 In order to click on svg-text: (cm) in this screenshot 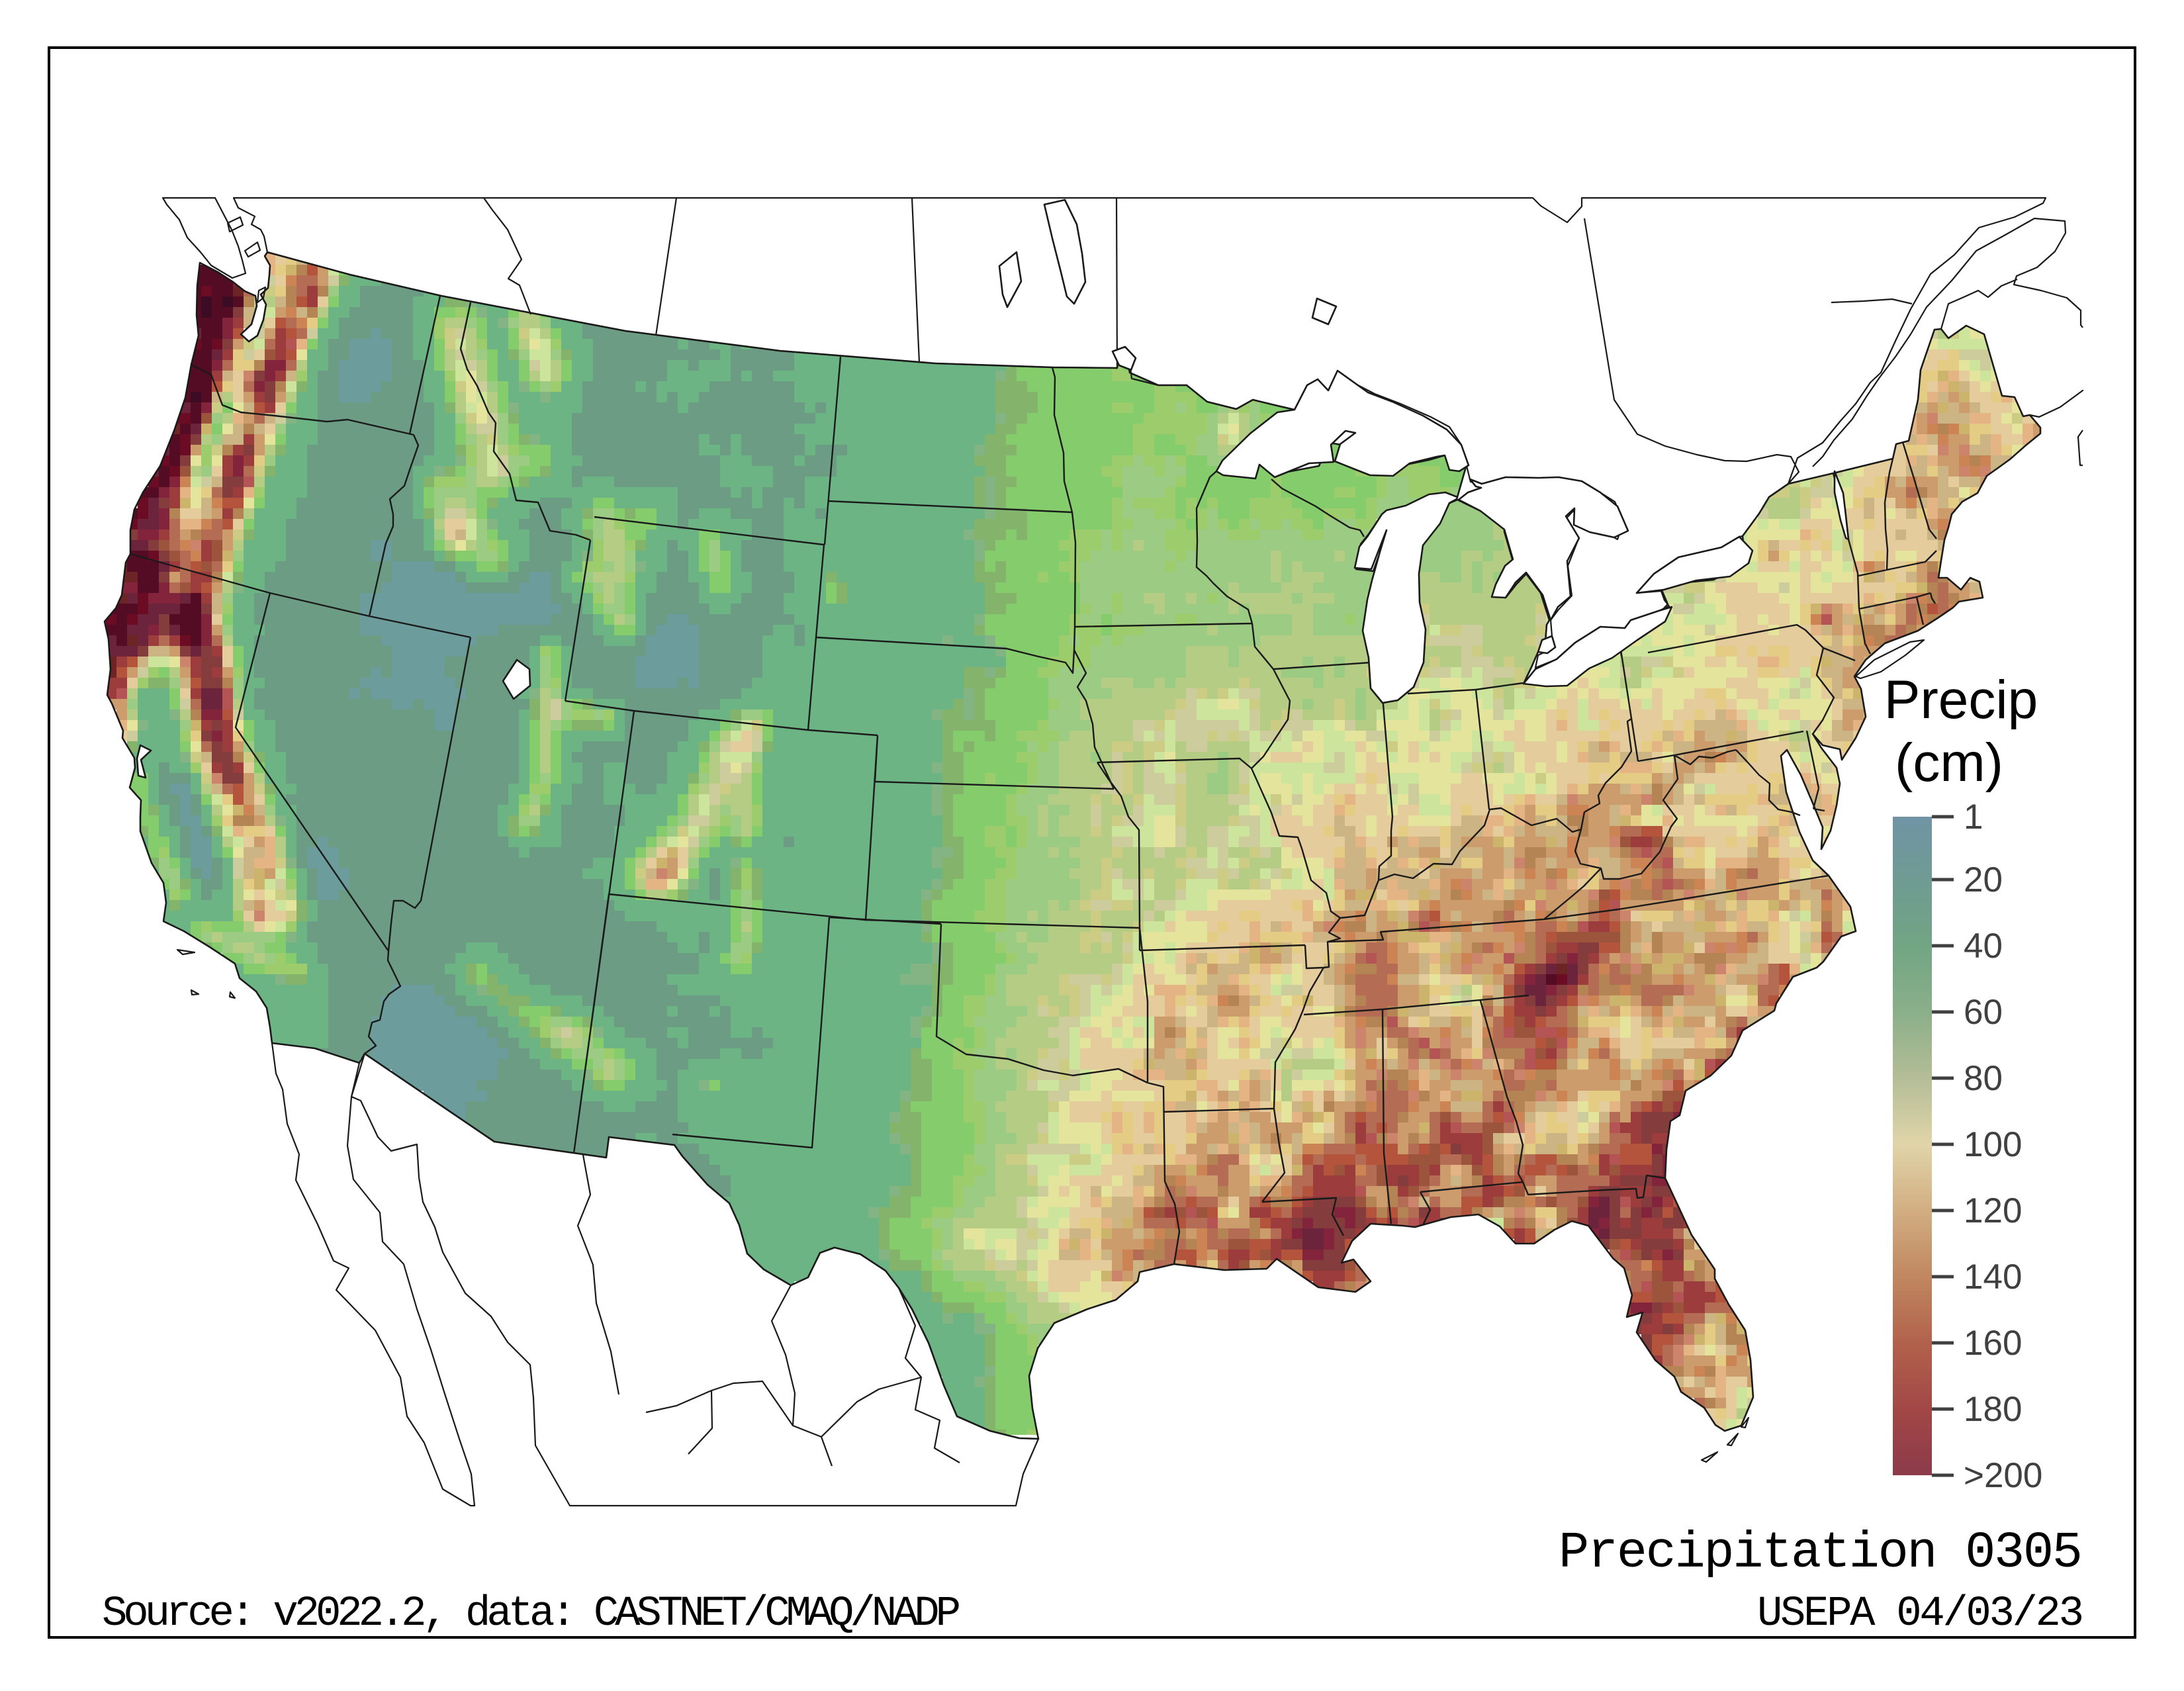, I will do `click(1949, 763)`.